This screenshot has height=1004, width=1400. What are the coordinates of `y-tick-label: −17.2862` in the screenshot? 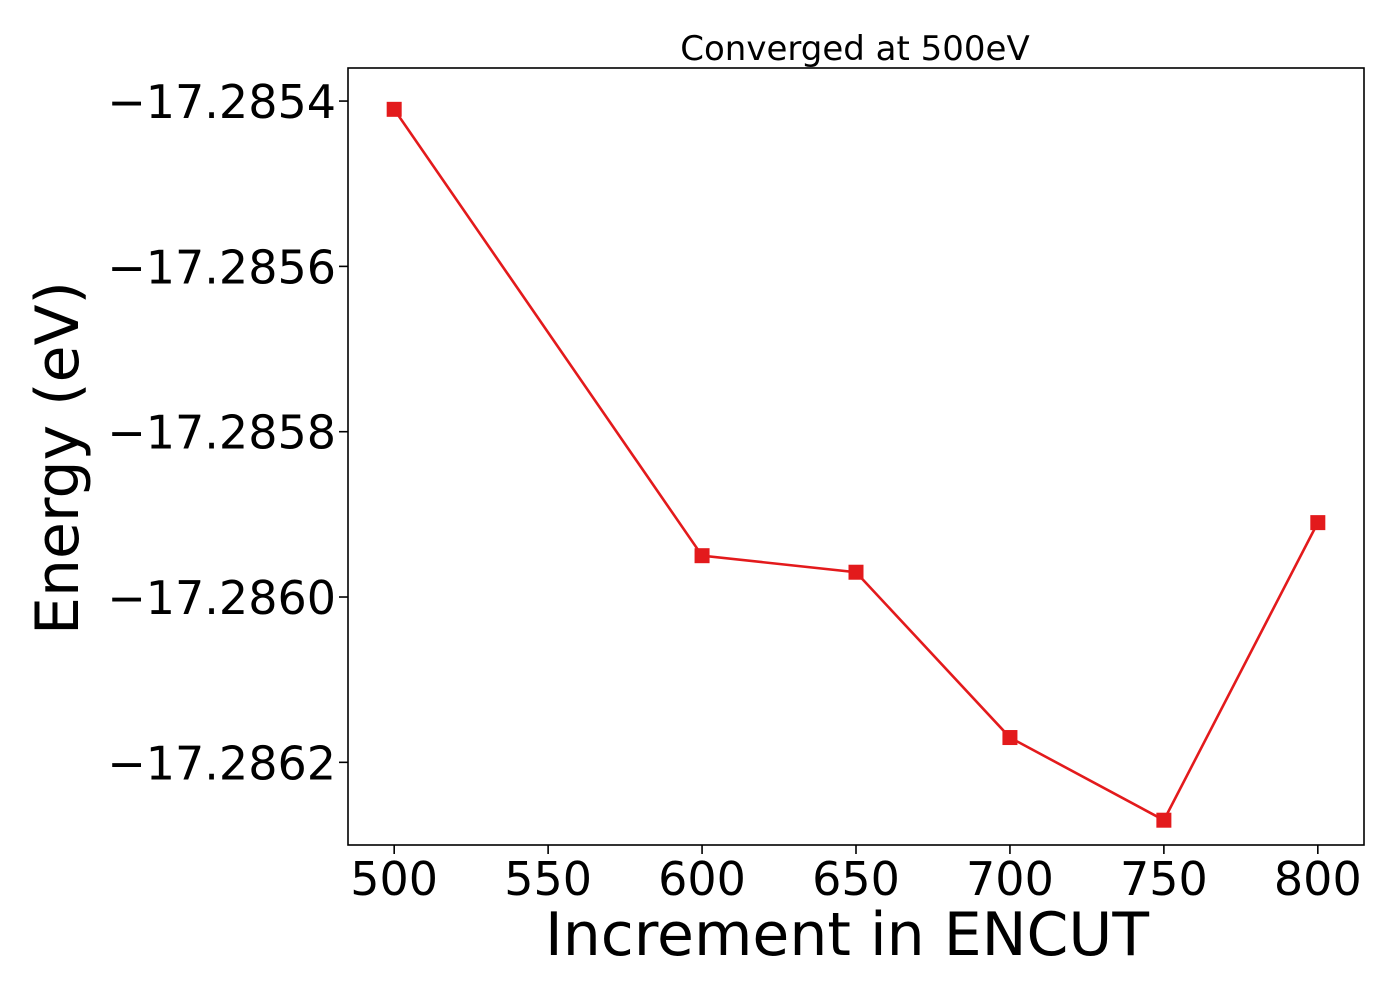 It's located at (221, 763).